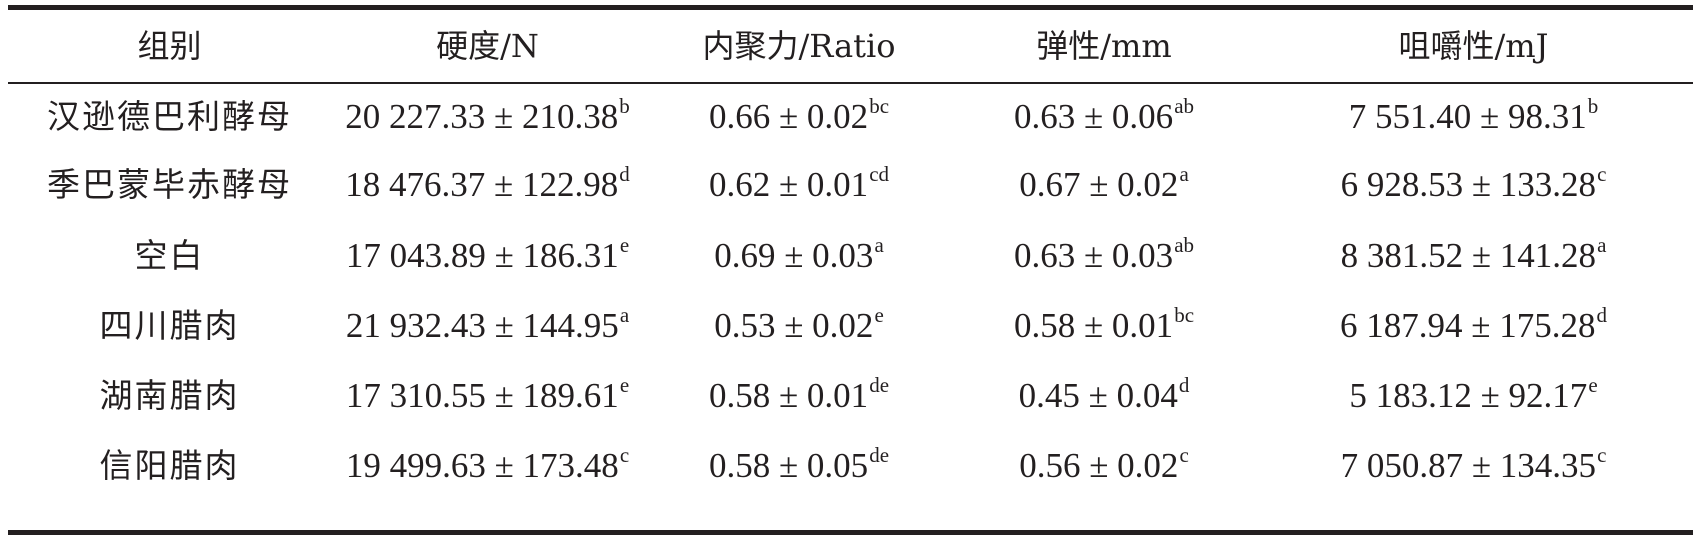 The width and height of the screenshot is (1701, 548). Describe the element at coordinates (169, 46) in the screenshot. I see `header-group: 组别` at that location.